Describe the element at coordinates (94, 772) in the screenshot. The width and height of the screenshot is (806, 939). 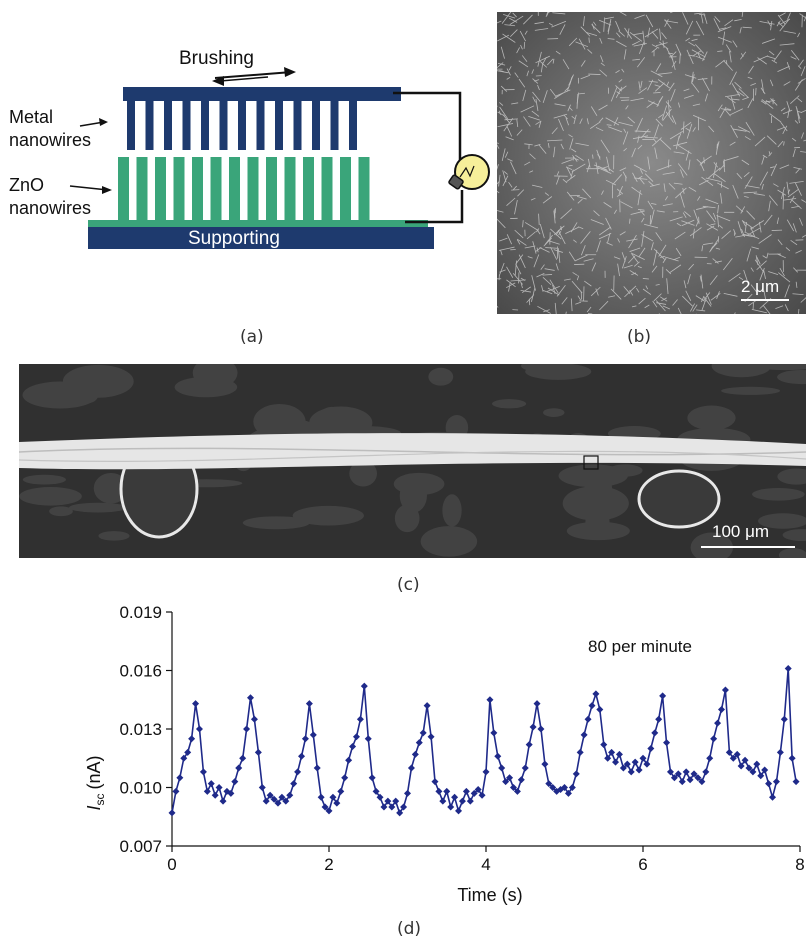
I see `y-axis-label-unit: (nA)` at that location.